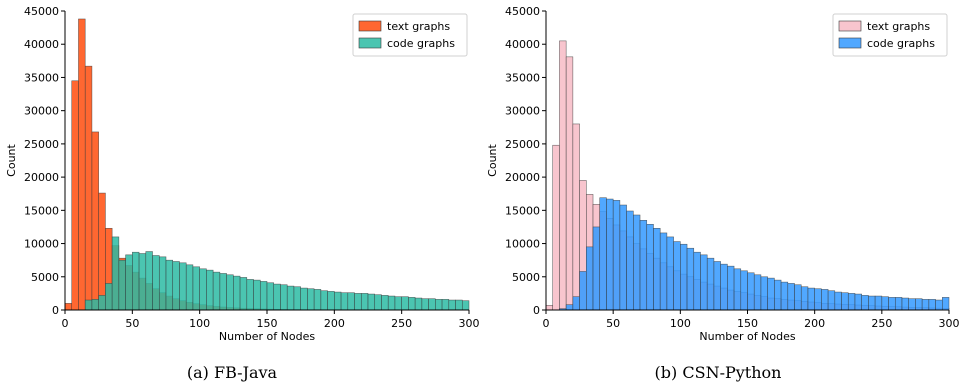 The image size is (962, 388). I want to click on legend-label: code graphs, so click(901, 43).